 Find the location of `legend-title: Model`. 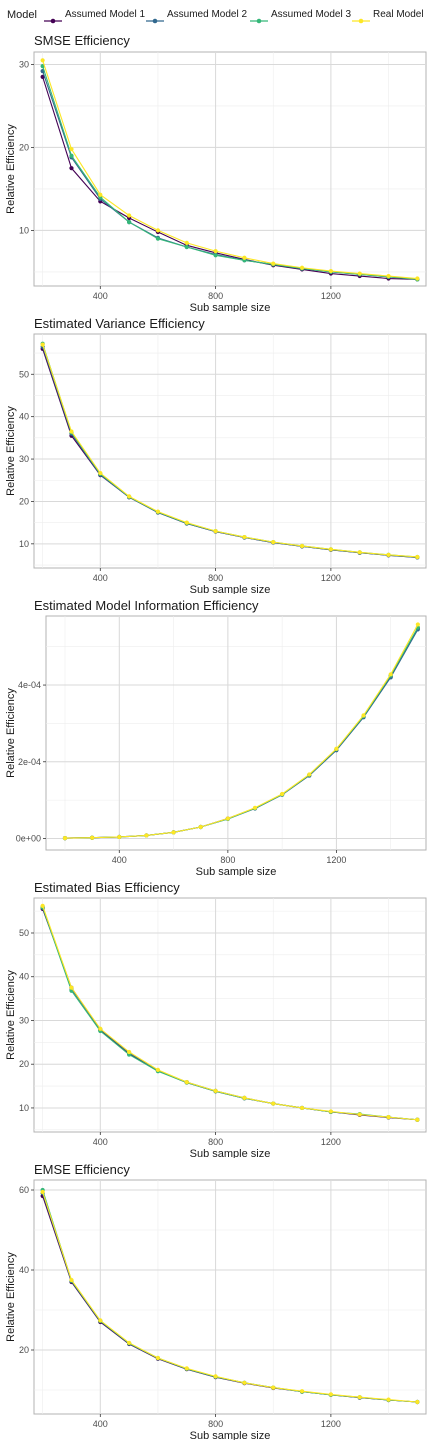

legend-title: Model is located at coordinates (22, 15).